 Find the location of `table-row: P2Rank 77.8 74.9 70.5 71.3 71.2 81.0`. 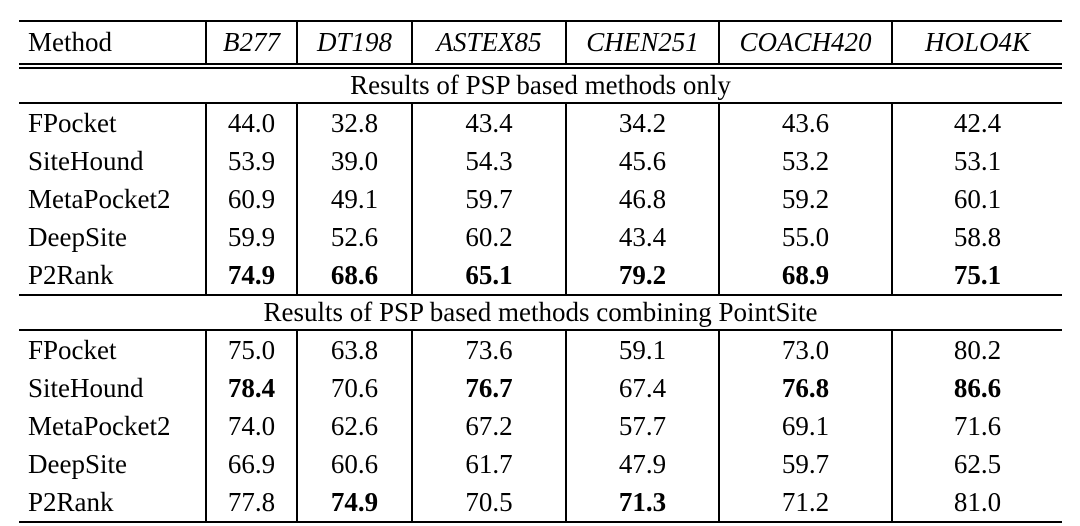

table-row: P2Rank 77.8 74.9 70.5 71.3 71.2 81.0 is located at coordinates (540, 502).